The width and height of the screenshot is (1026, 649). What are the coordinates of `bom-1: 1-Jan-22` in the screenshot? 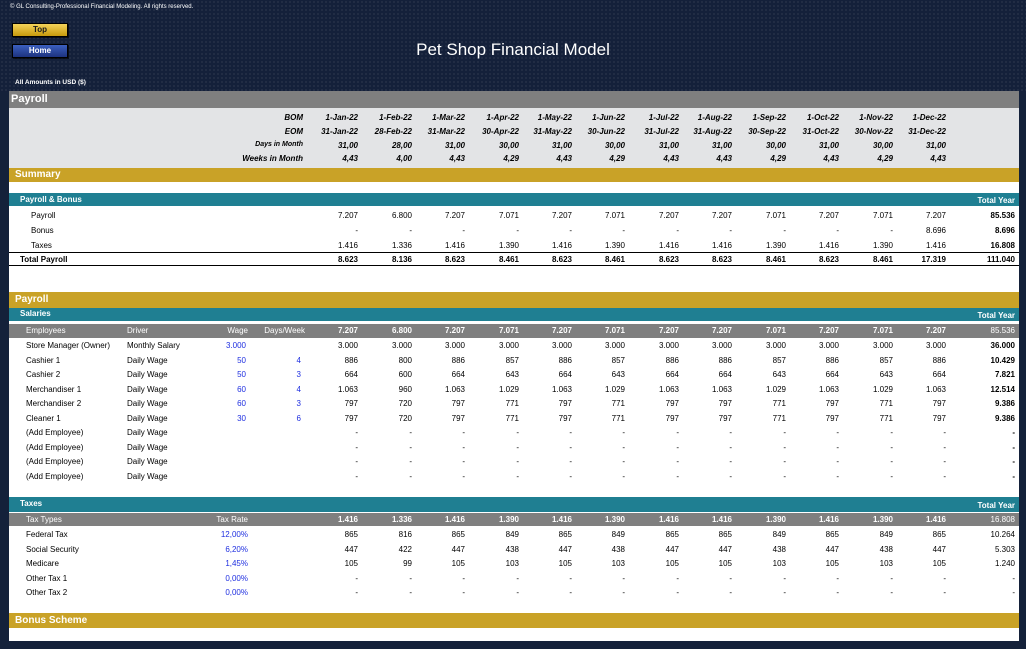 It's located at (341, 117).